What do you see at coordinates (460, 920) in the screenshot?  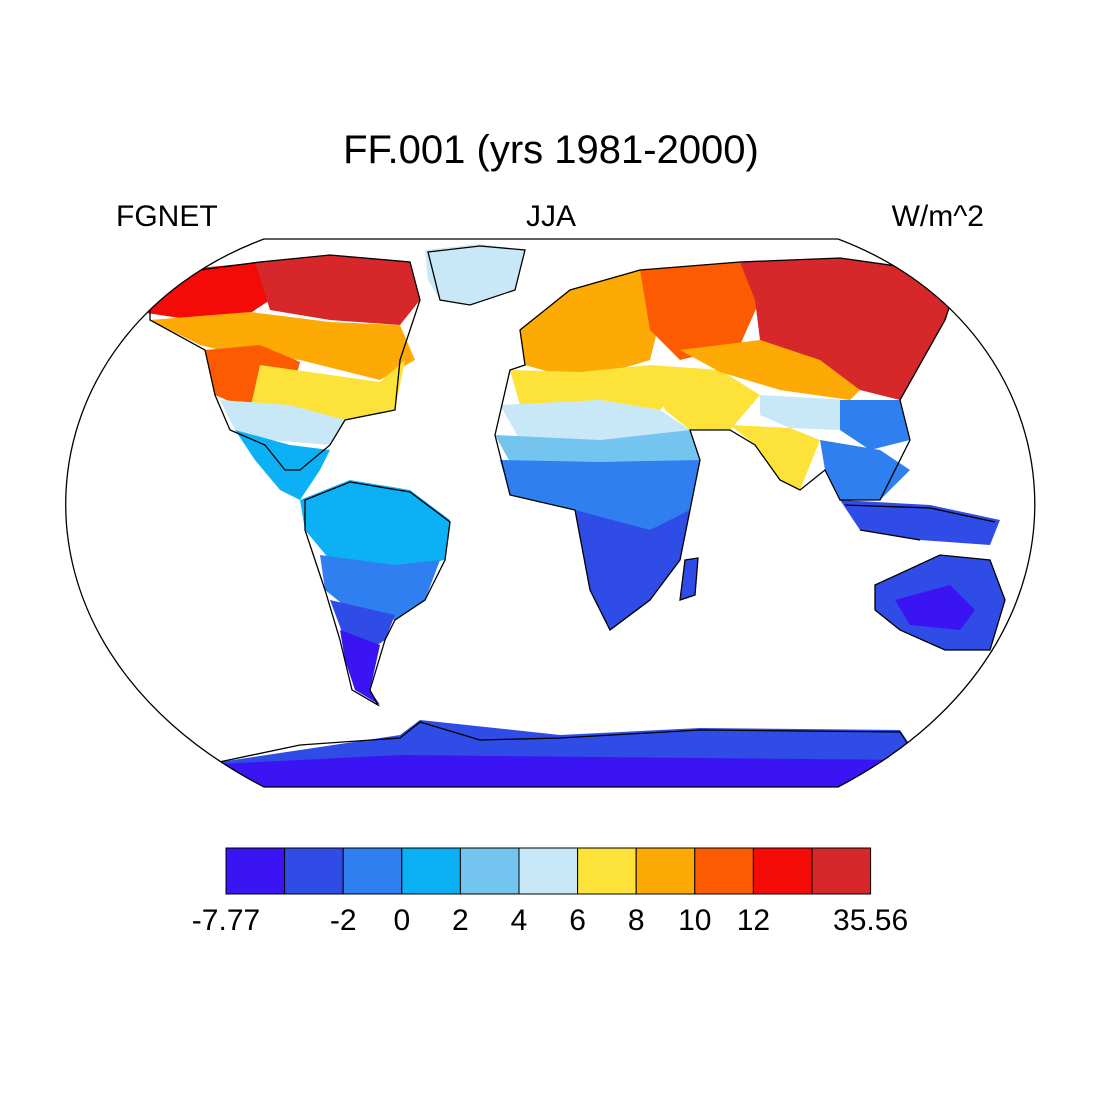 I see `colorbar-tick-label: 2` at bounding box center [460, 920].